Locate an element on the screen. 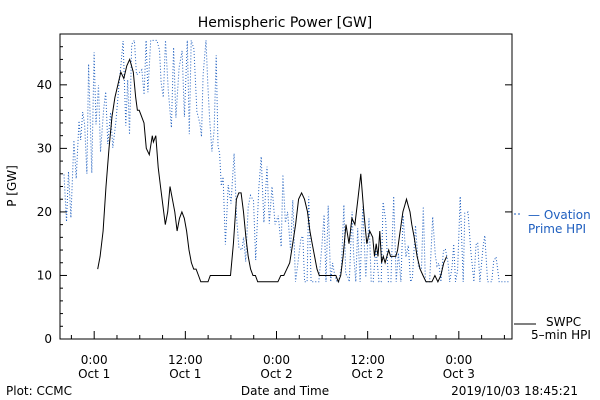  x-axis-label: Date and Time is located at coordinates (285, 391).